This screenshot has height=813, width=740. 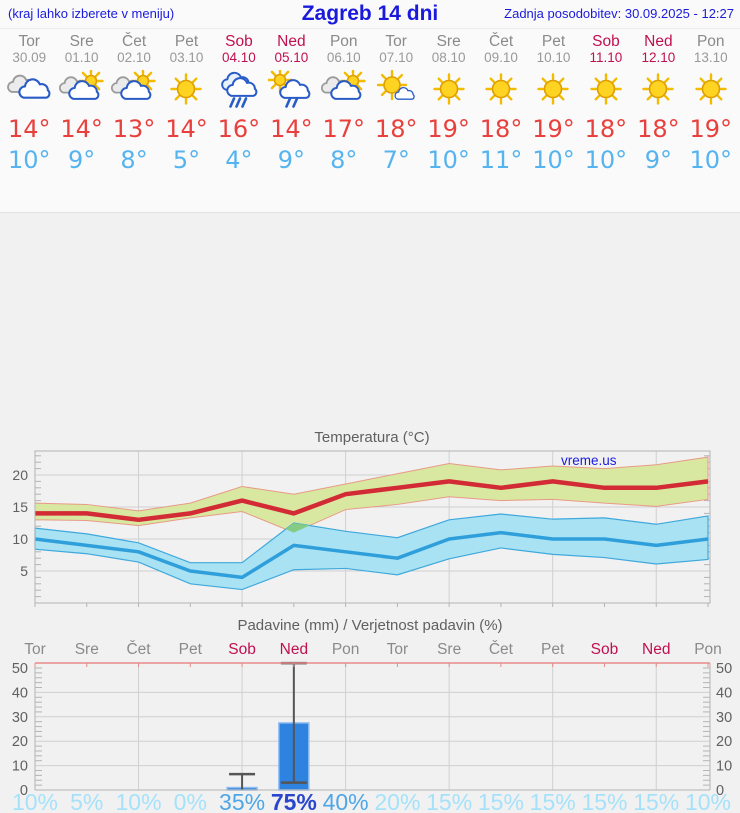 What do you see at coordinates (190, 801) in the screenshot?
I see `precip-probability: 0%` at bounding box center [190, 801].